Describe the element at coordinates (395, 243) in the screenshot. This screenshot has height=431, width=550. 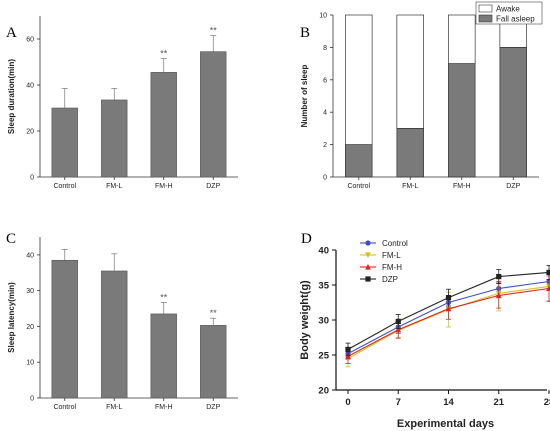
I see `d-legend-label-control: Control` at that location.